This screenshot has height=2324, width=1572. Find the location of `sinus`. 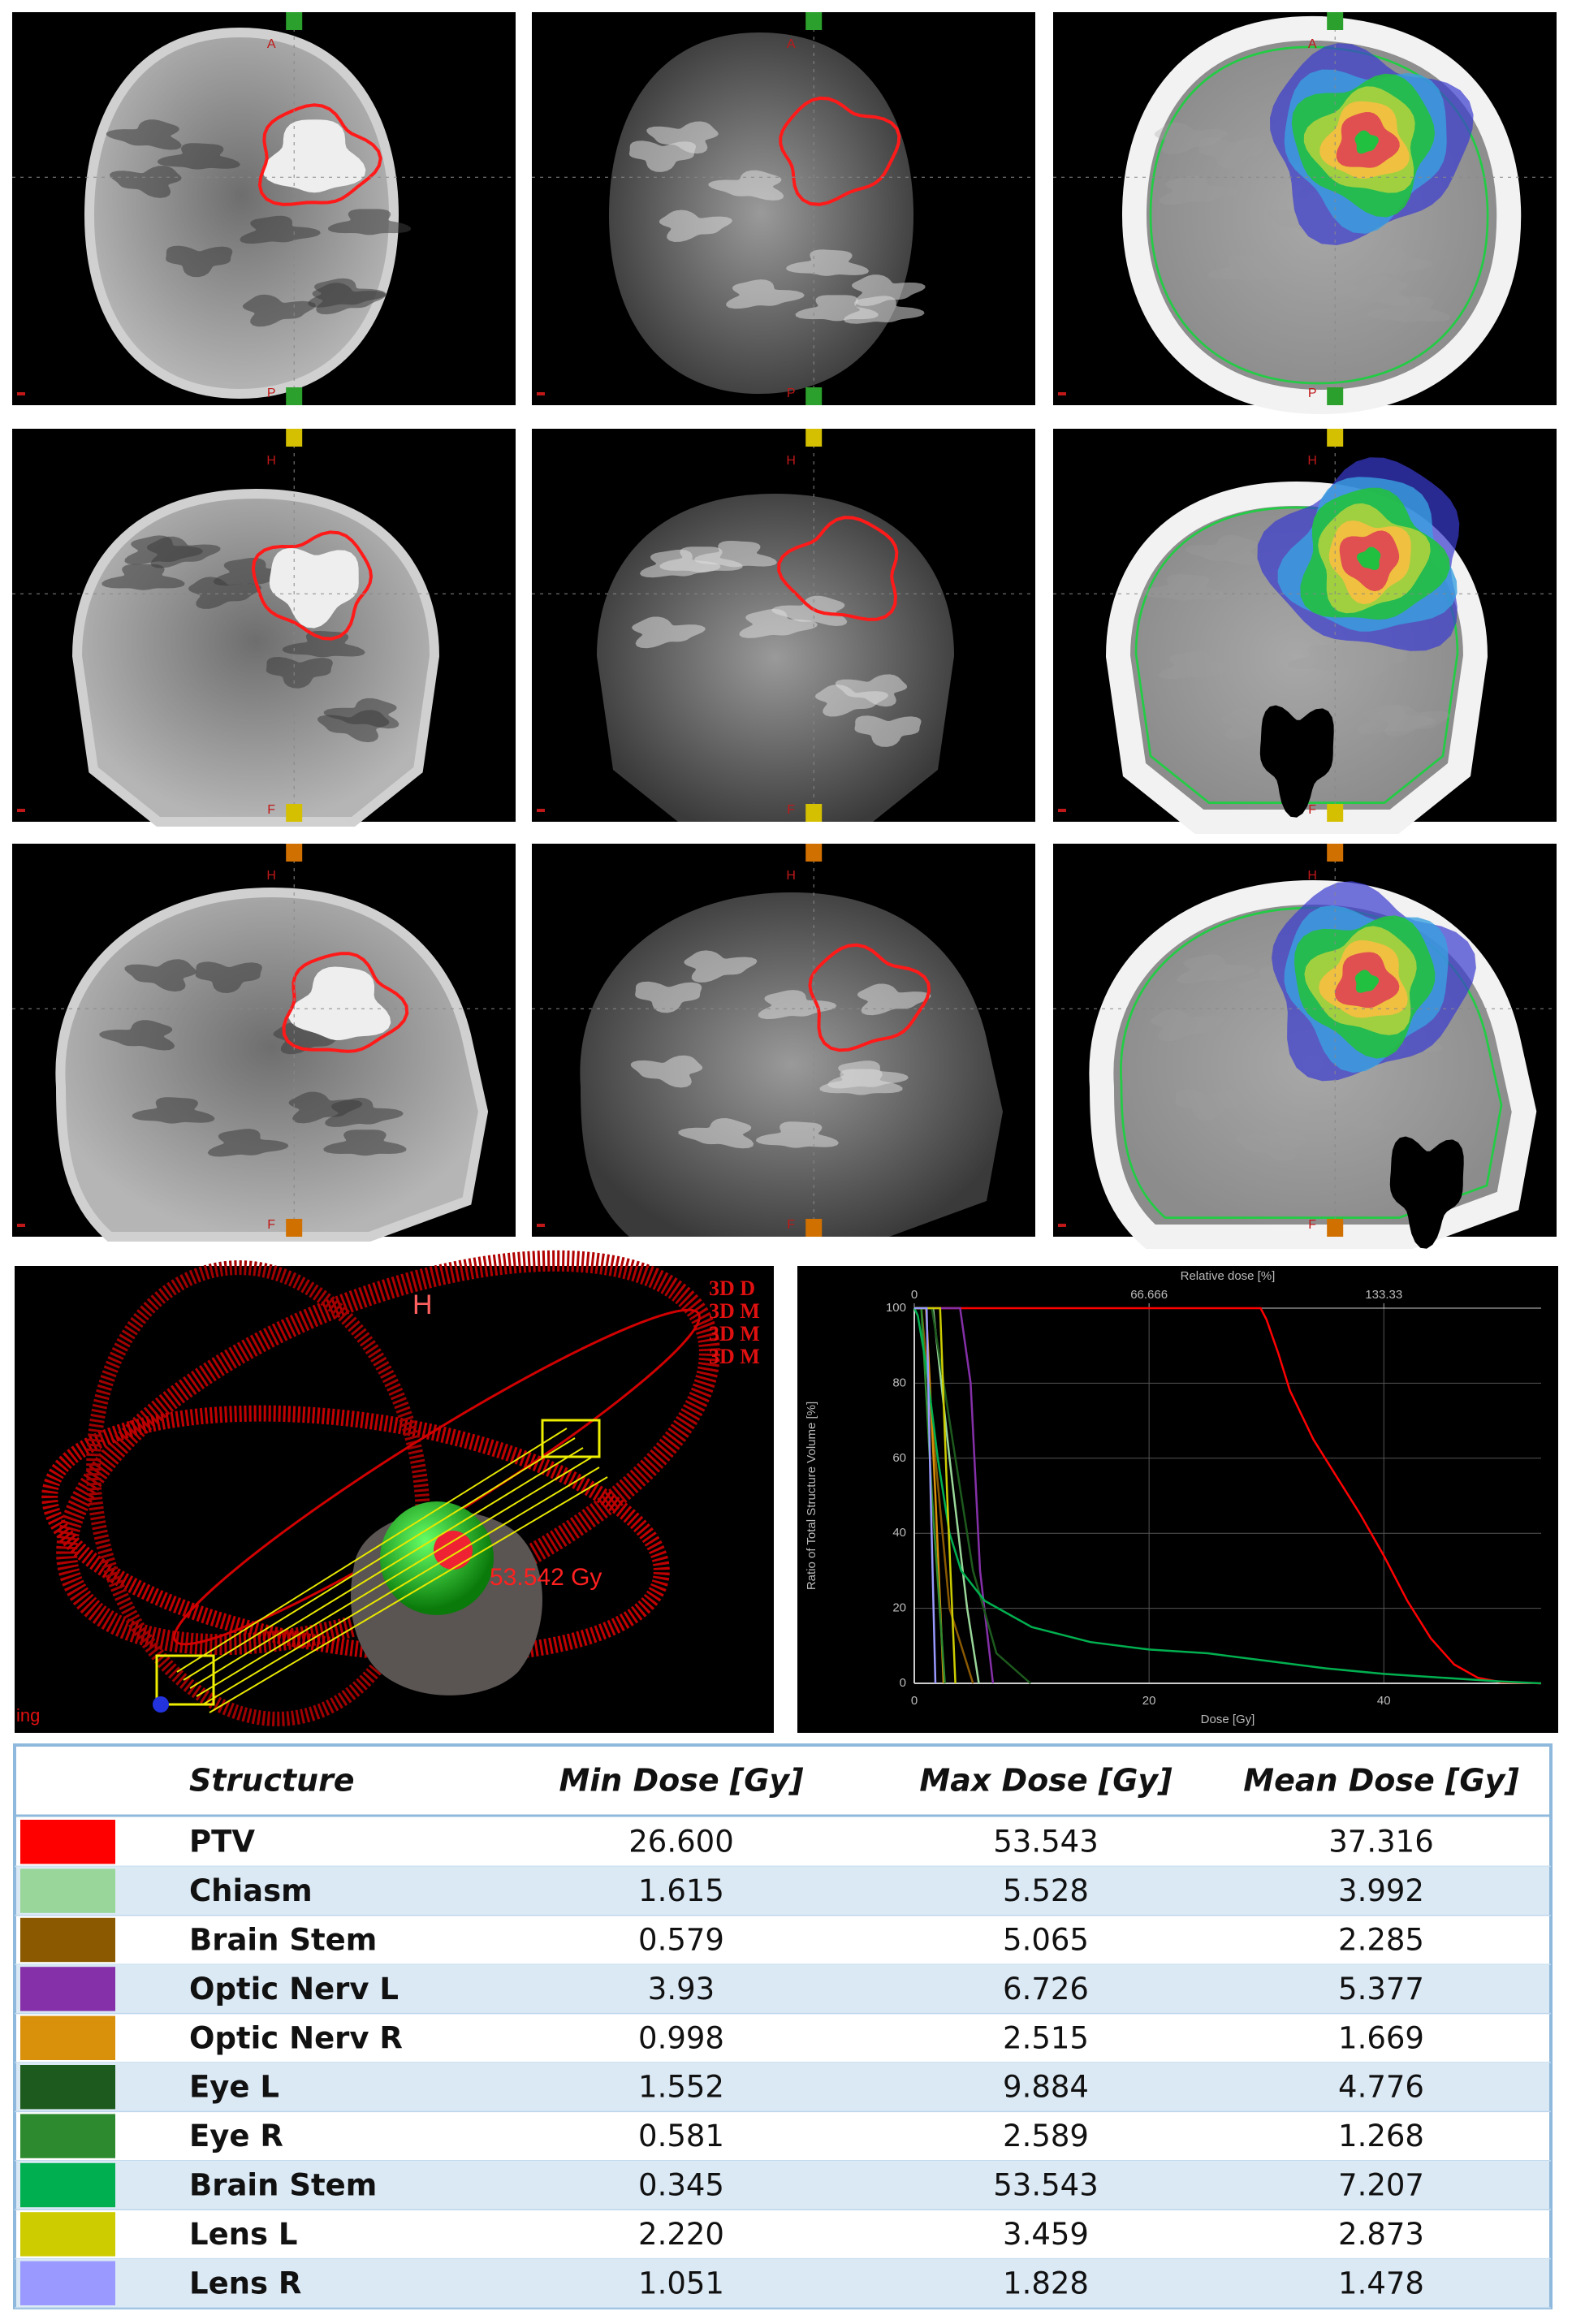

sinus is located at coordinates (1426, 1192).